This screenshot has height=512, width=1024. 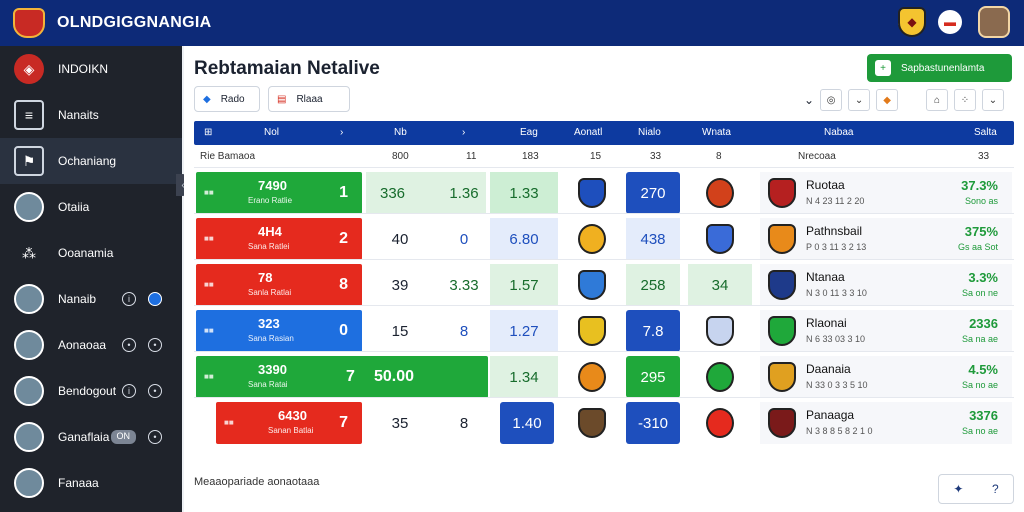 What do you see at coordinates (91, 69) in the screenshot?
I see `sidebar-item-1: ◈ INDOIKN` at bounding box center [91, 69].